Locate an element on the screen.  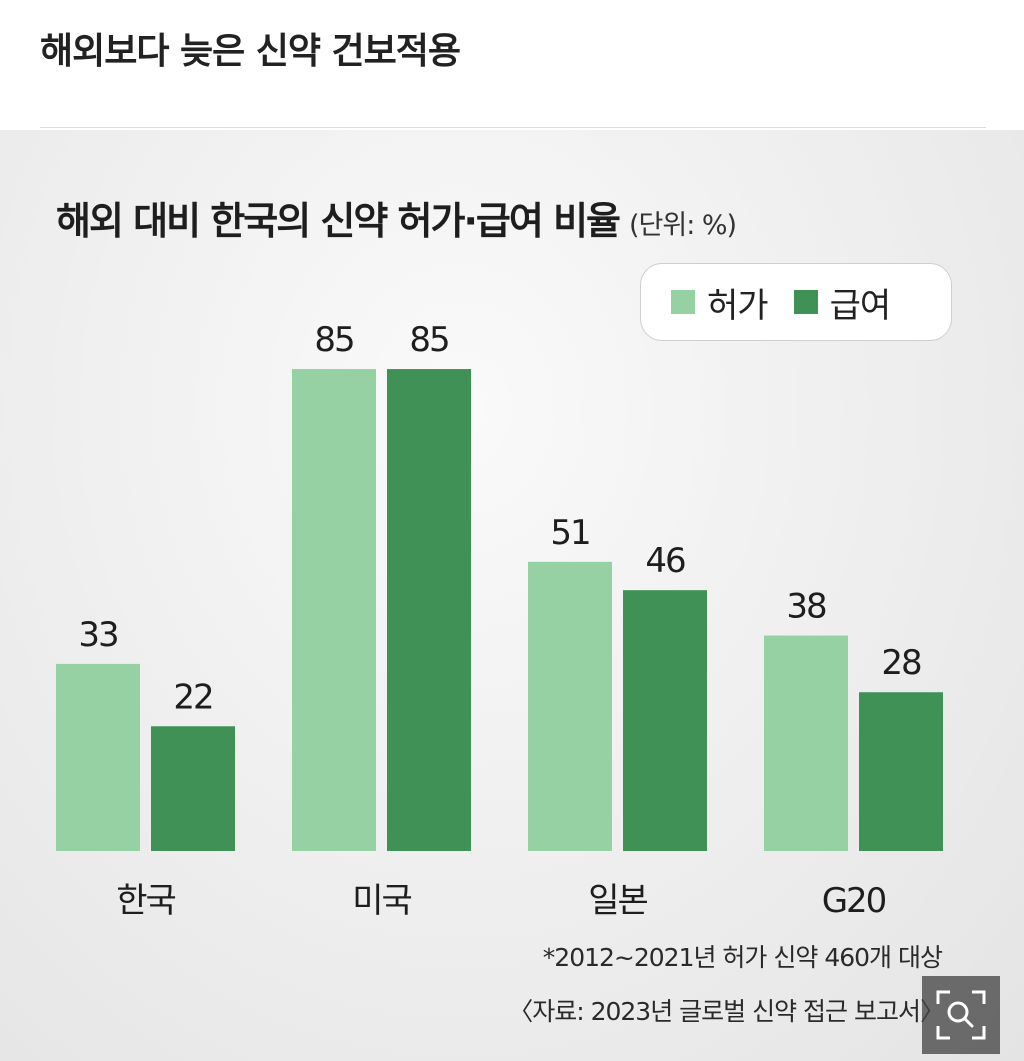
bar-g20-coverage is located at coordinates (901, 771).